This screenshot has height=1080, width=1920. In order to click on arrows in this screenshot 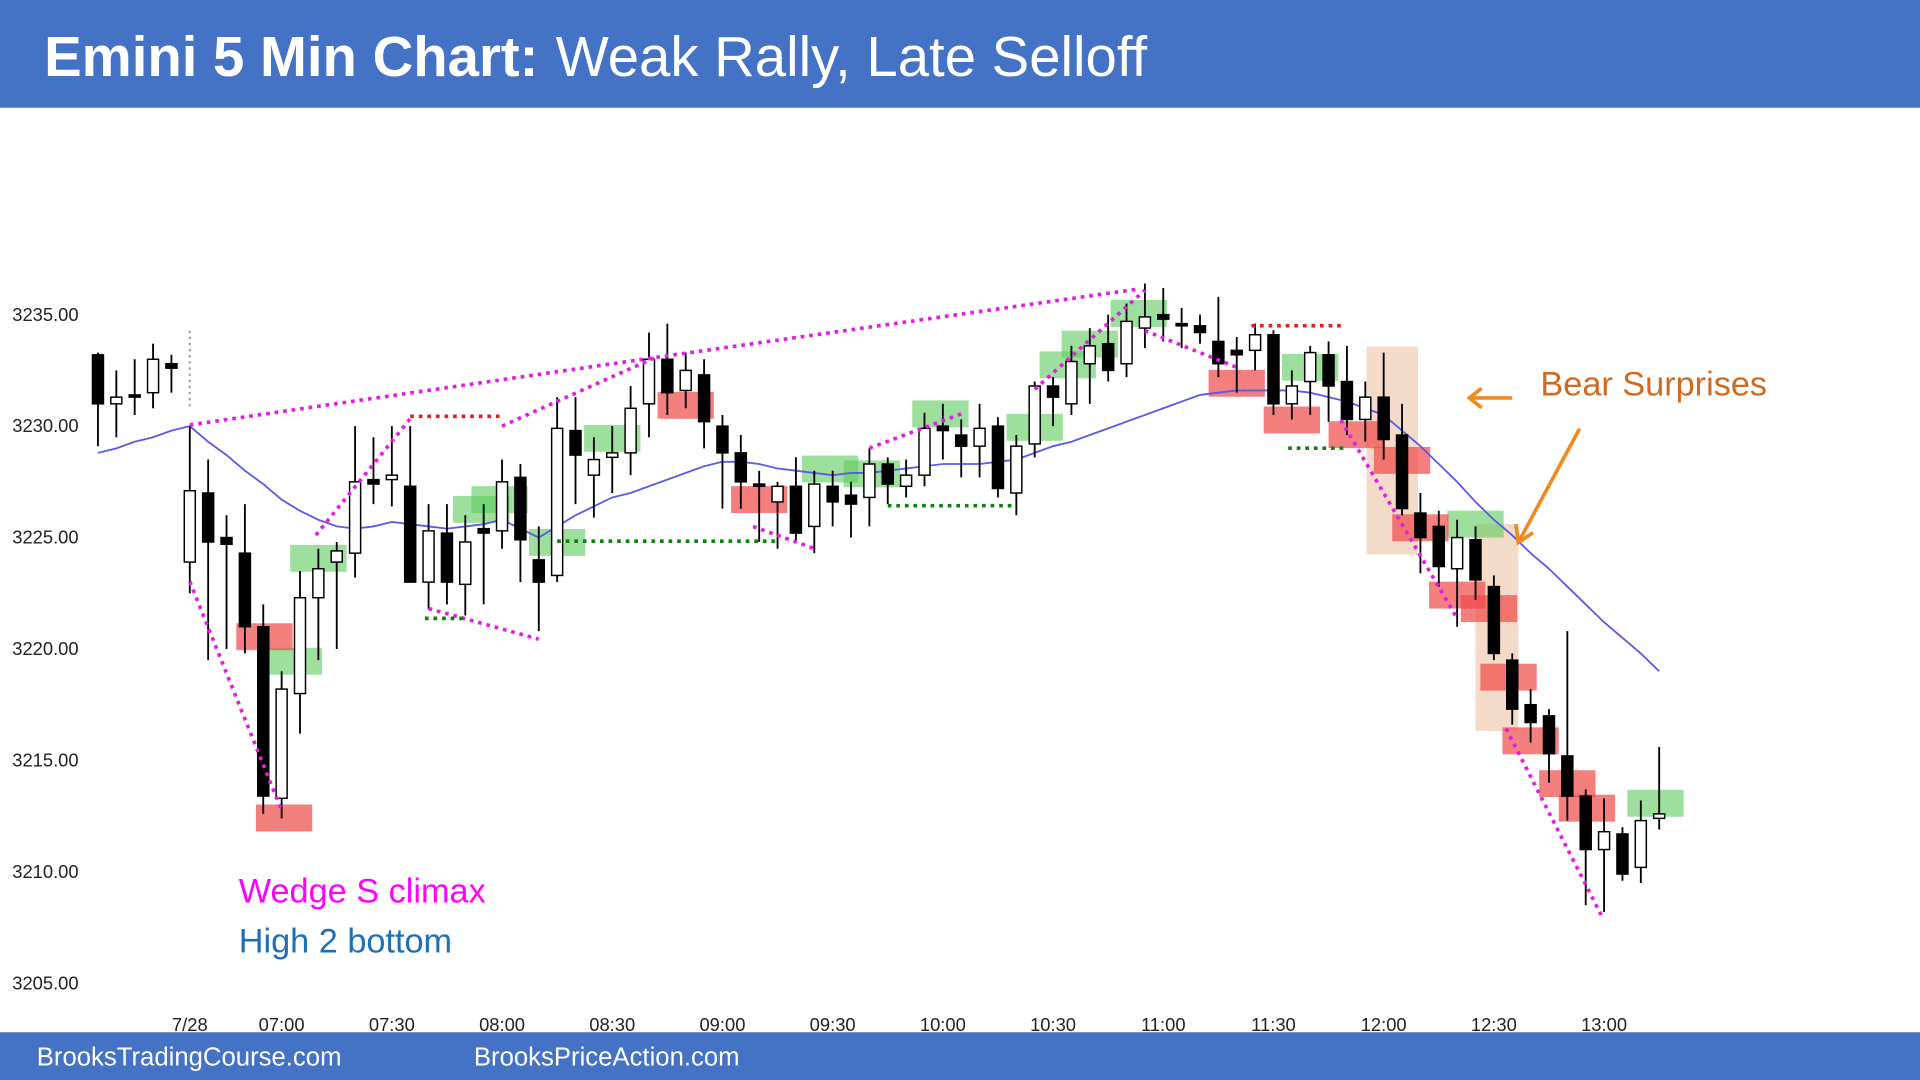, I will do `click(1524, 466)`.